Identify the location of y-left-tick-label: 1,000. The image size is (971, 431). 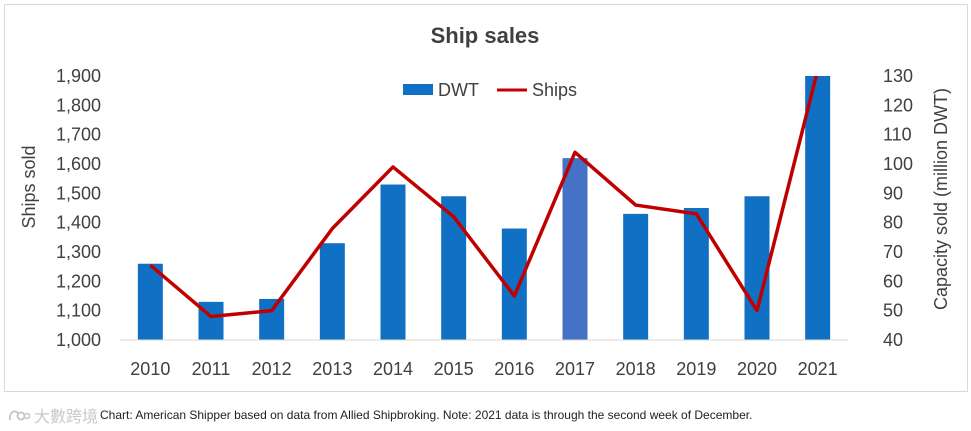
(78, 340).